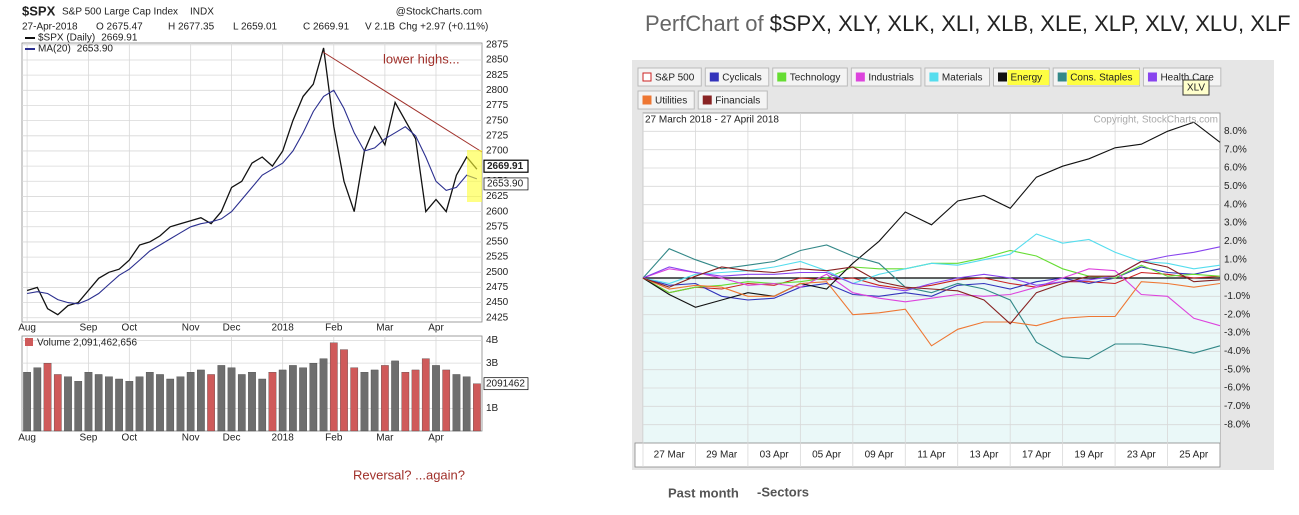 Image resolution: width=1299 pixels, height=515 pixels. Describe the element at coordinates (1235, 149) in the screenshot. I see `y-tick-label: 7.0%` at that location.